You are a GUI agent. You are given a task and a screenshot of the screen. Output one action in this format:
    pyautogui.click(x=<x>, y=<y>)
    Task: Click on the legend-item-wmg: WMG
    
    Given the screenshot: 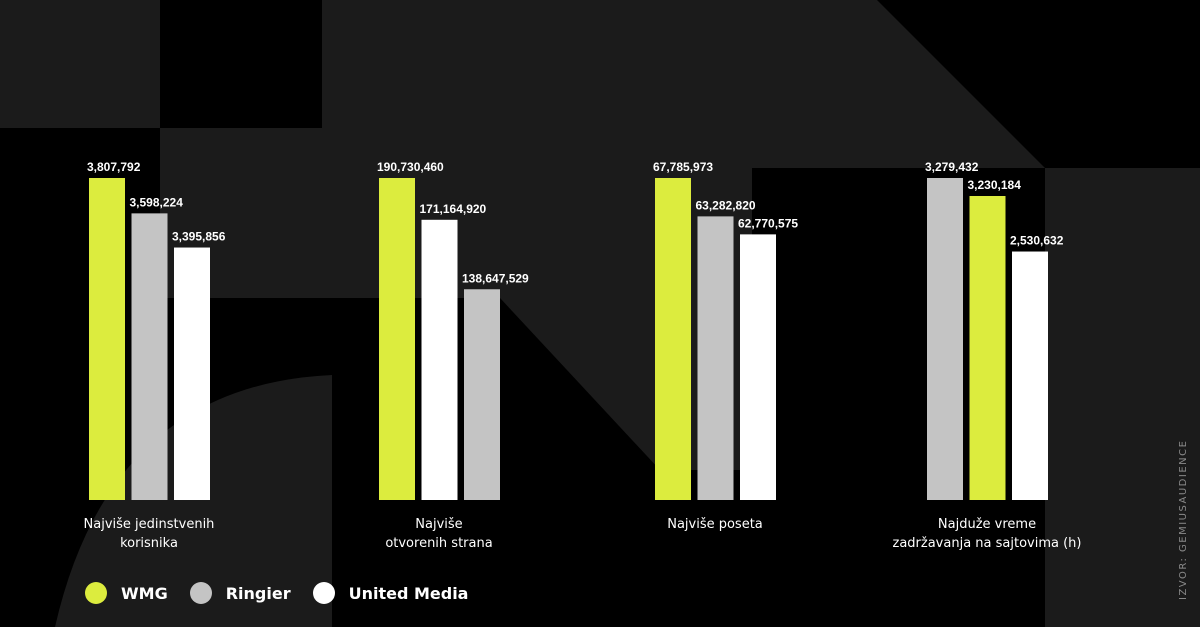 What is the action you would take?
    pyautogui.click(x=126, y=593)
    